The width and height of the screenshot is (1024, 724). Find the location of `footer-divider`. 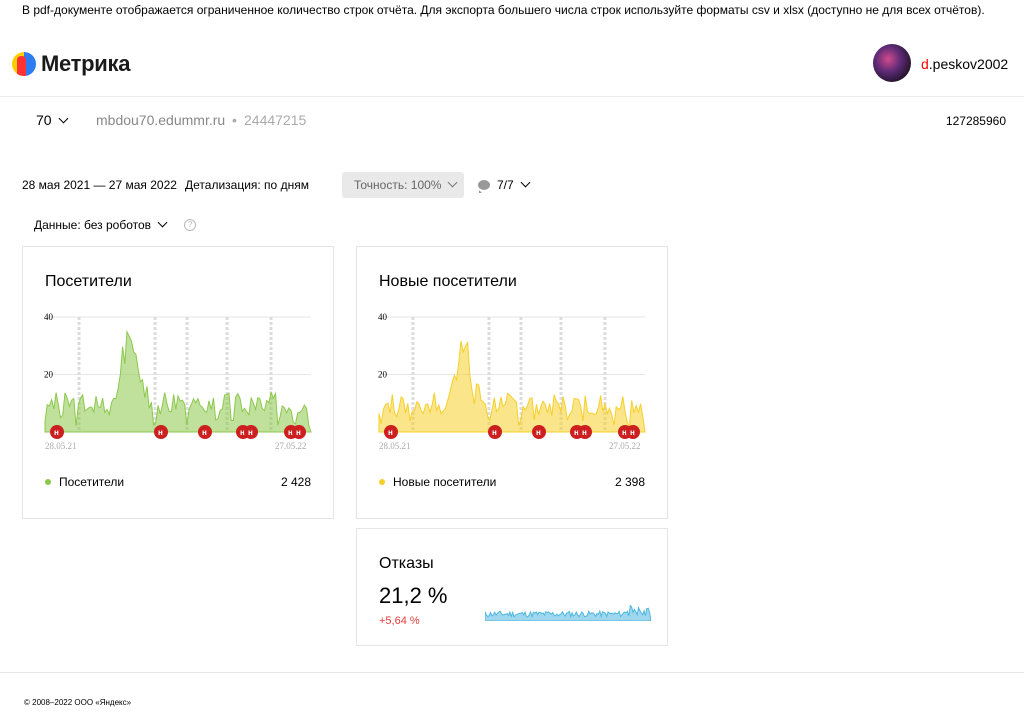

footer-divider is located at coordinates (512, 672).